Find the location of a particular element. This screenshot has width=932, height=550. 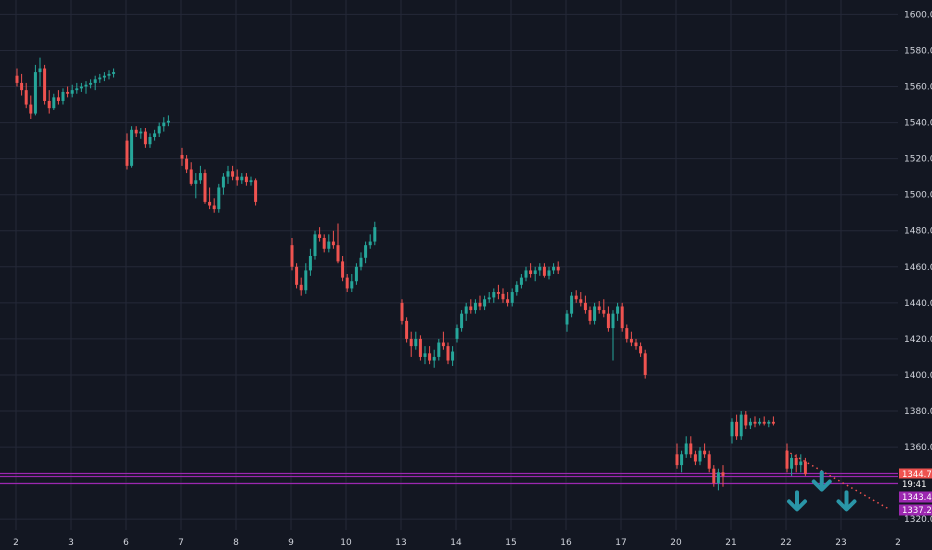

y-tick-label: 1320.0 is located at coordinates (918, 520).